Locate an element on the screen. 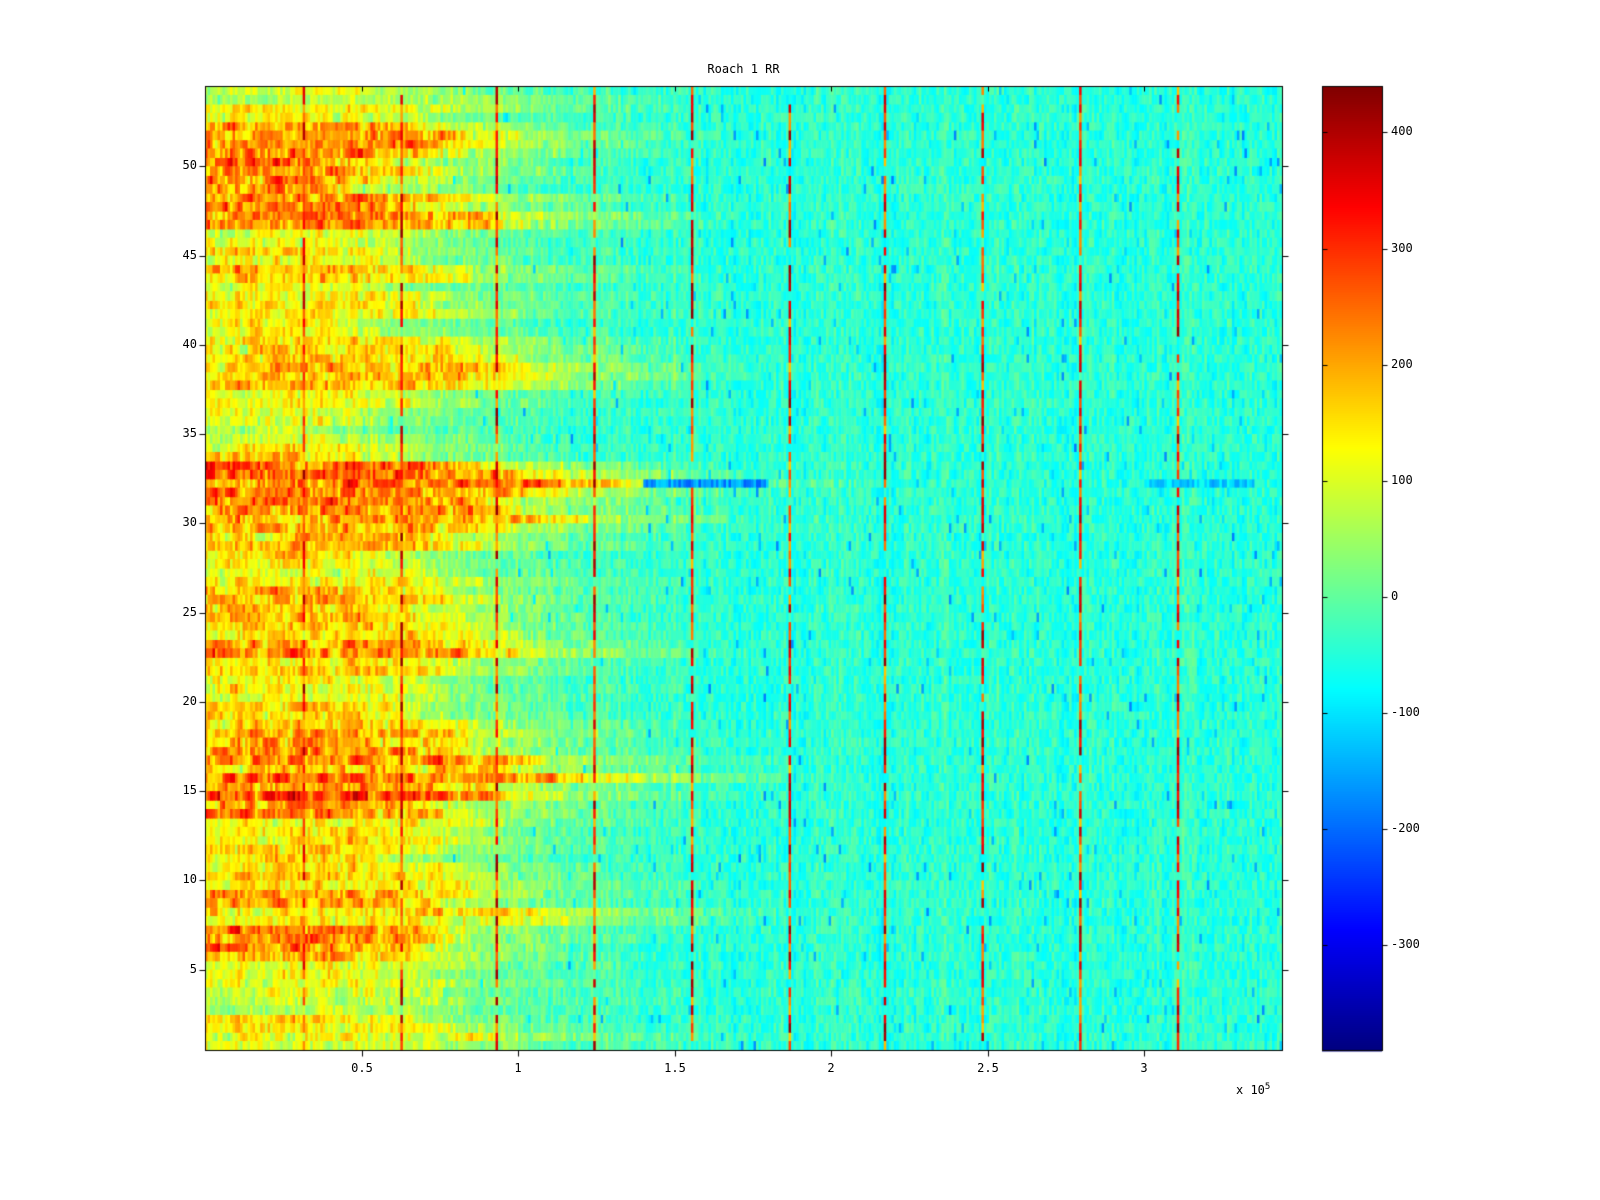  x-tick-label: 0.5 is located at coordinates (362, 1068).